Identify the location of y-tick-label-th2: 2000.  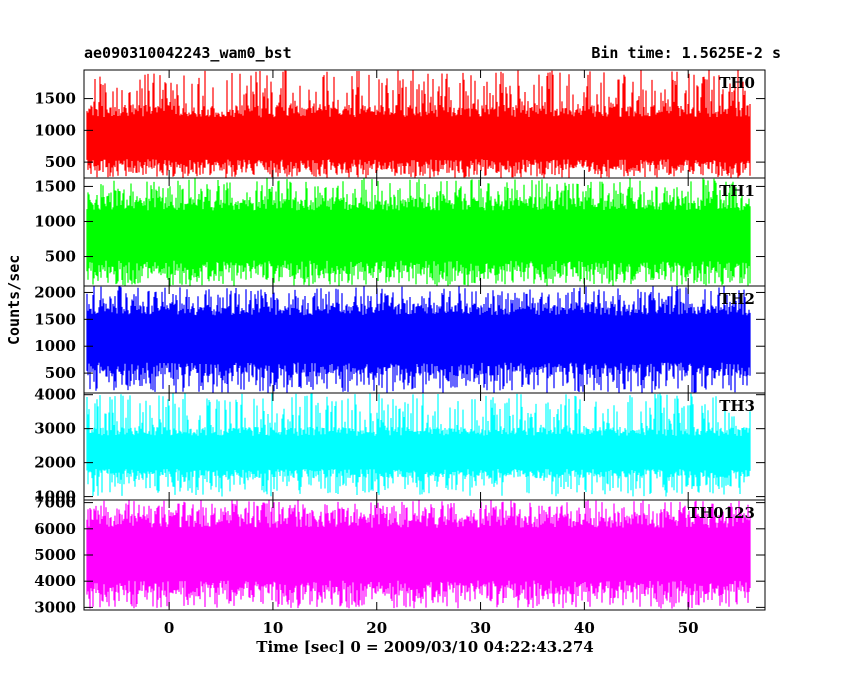
(55, 292).